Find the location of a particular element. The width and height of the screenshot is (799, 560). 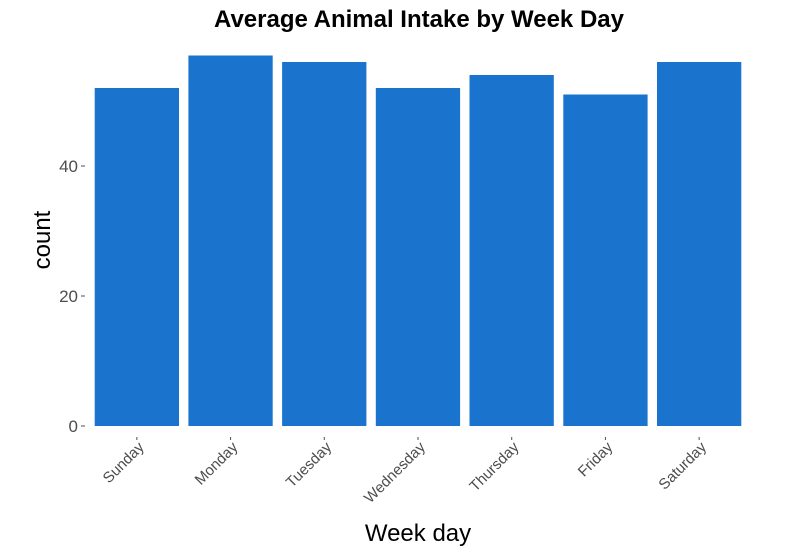

x-tick-label: Wednesday is located at coordinates (395, 472).